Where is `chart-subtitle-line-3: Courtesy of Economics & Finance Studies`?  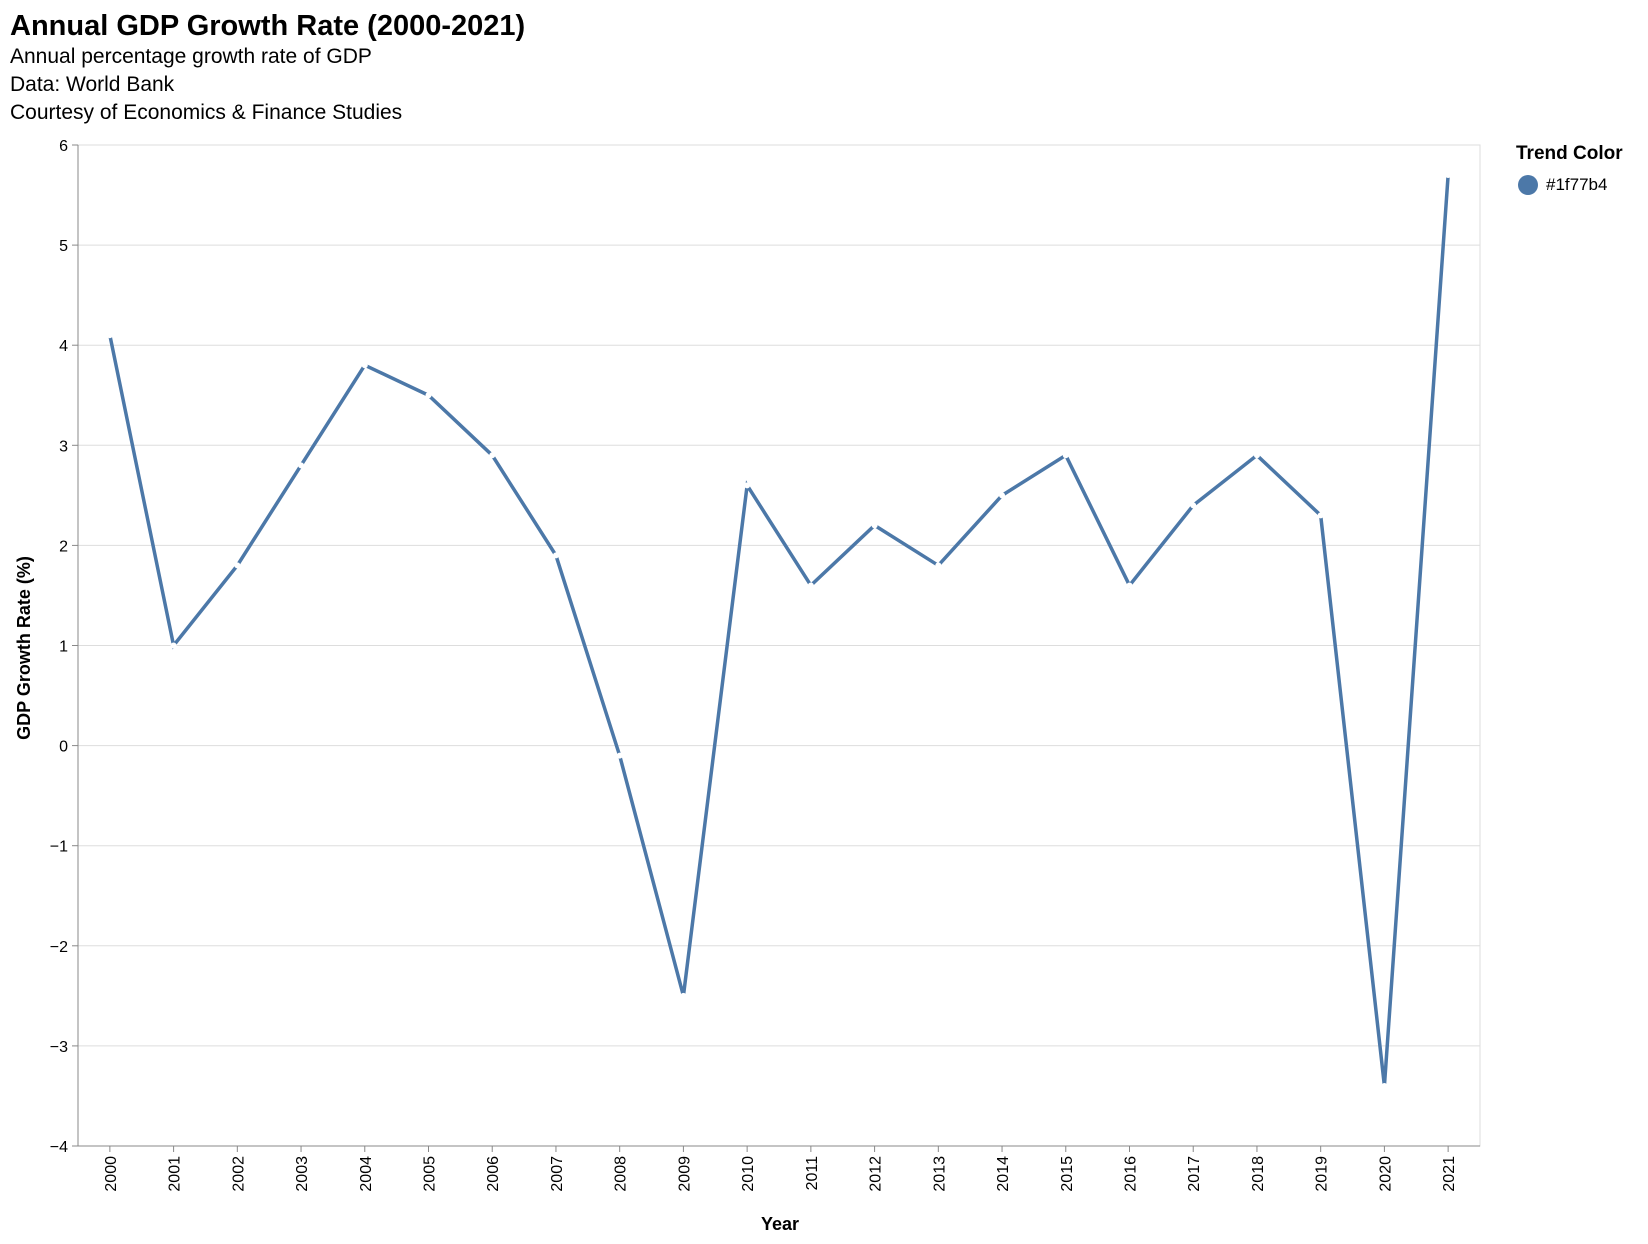
chart-subtitle-line-3: Courtesy of Economics & Finance Studies is located at coordinates (206, 112).